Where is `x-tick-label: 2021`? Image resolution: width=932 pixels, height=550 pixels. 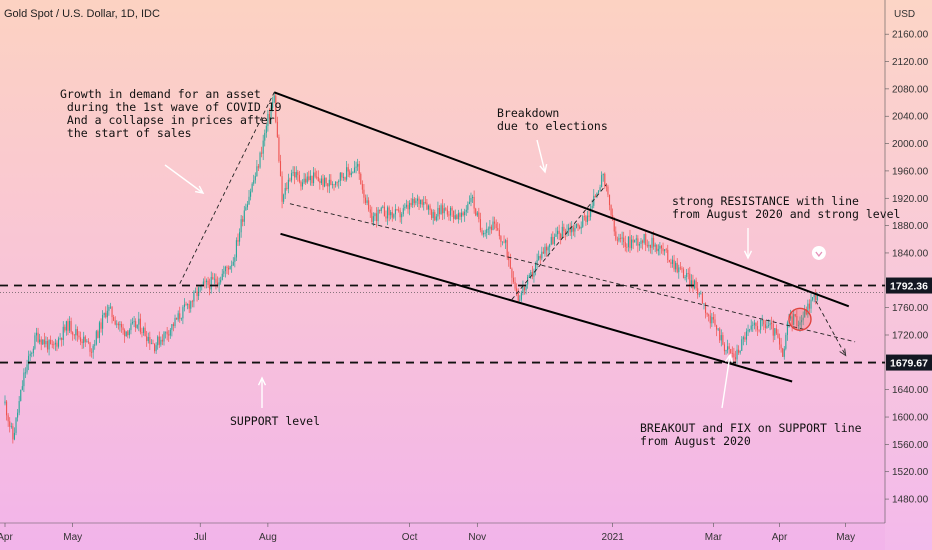 x-tick-label: 2021 is located at coordinates (613, 537).